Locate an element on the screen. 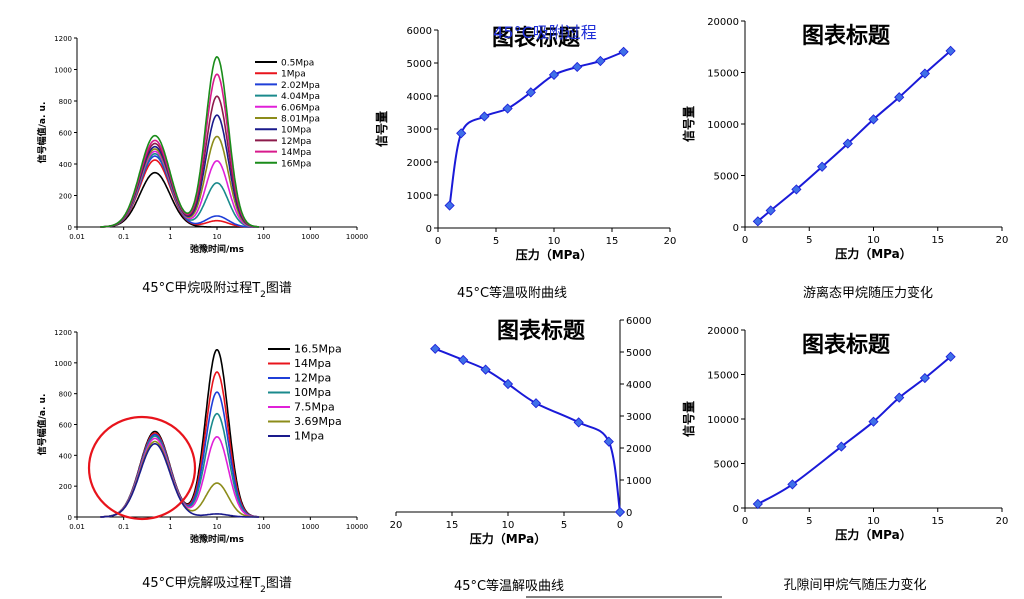 This screenshot has height=599, width=1024. legend-entry: 16Mpa is located at coordinates (296, 164).